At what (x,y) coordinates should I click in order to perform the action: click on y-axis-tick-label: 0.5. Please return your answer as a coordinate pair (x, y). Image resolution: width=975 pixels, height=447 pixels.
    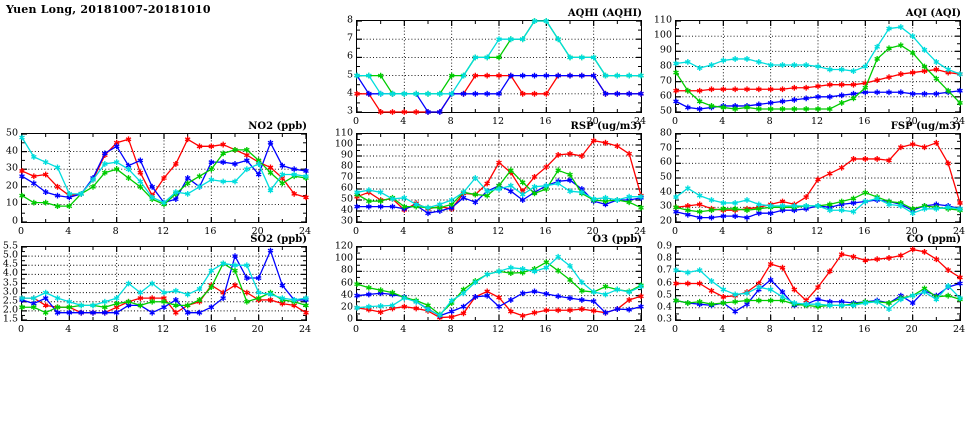
    Looking at the image, I should click on (664, 295).